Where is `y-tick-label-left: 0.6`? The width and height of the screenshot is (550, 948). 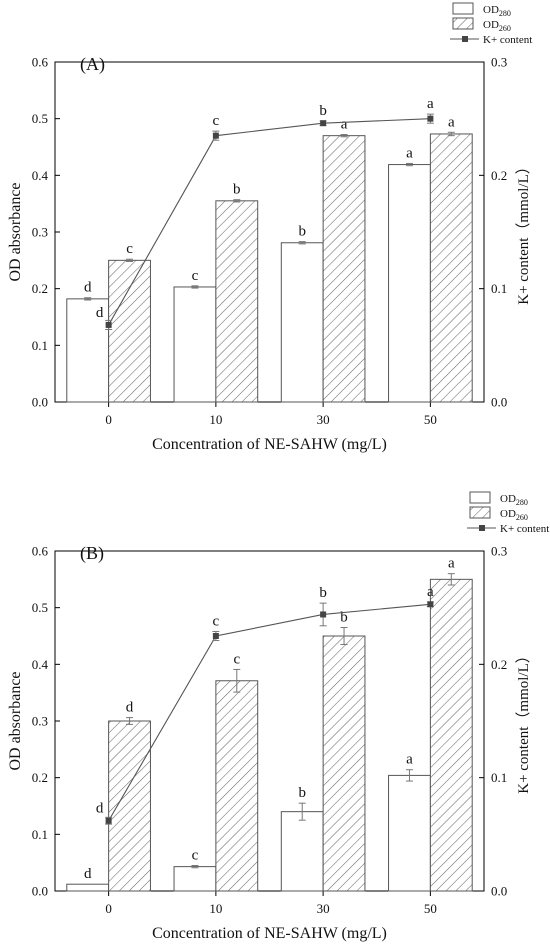 y-tick-label-left: 0.6 is located at coordinates (40, 62).